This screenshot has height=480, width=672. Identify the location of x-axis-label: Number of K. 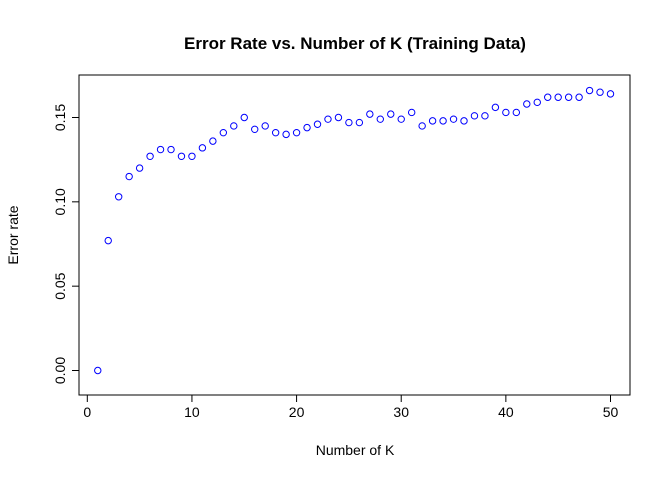
(355, 450).